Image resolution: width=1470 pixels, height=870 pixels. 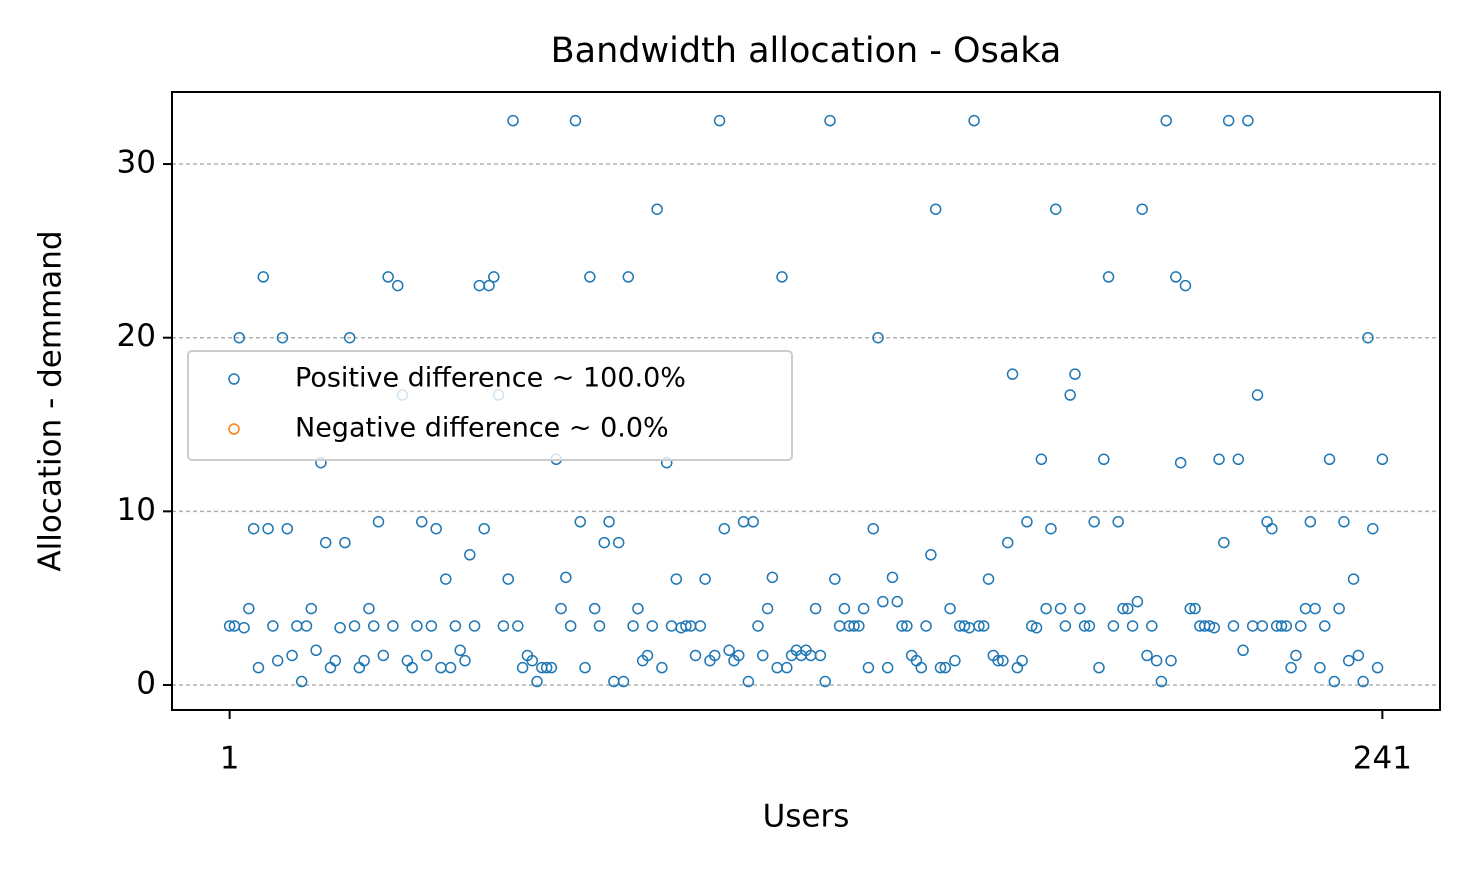 What do you see at coordinates (490, 378) in the screenshot?
I see `legend-label: Positive difference ~ 100.0%` at bounding box center [490, 378].